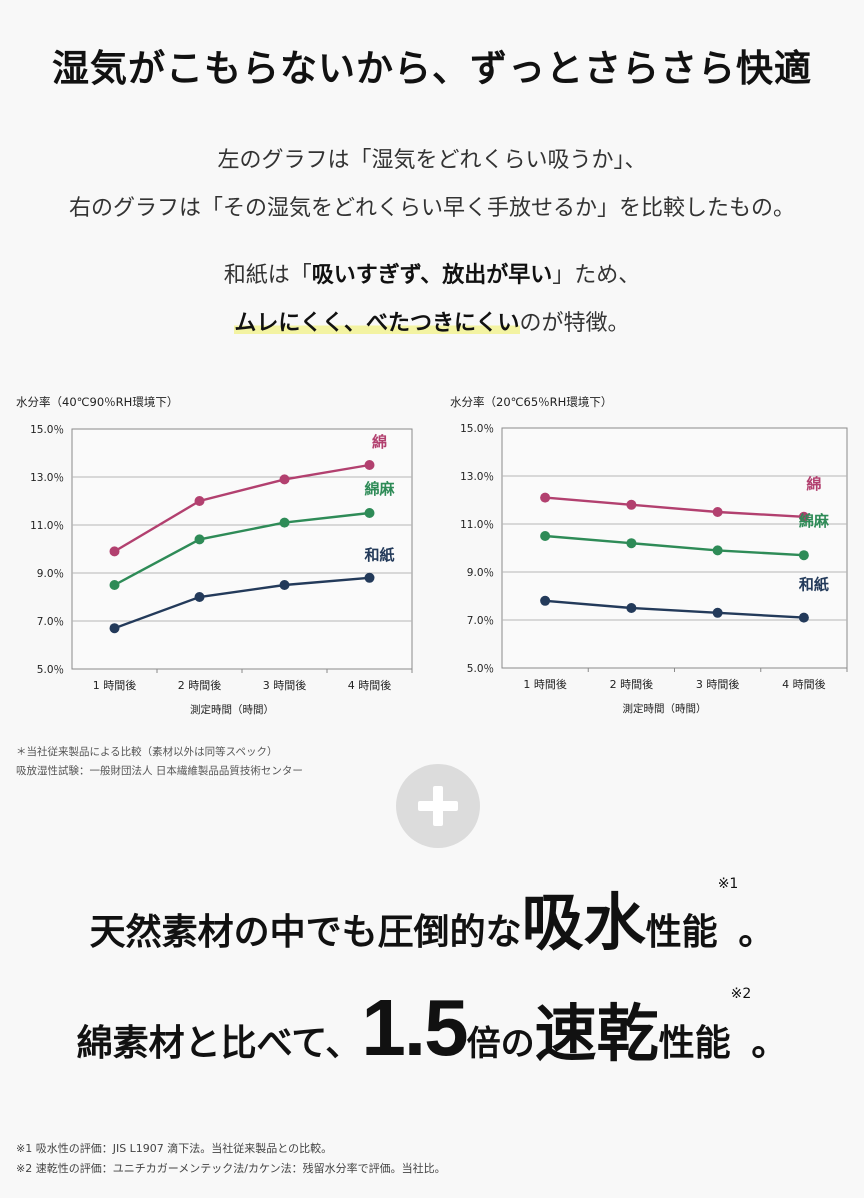  What do you see at coordinates (432, 160) in the screenshot?
I see `intro-line-1: 左のグラフは「湿気をどれくらい吸うか」、` at bounding box center [432, 160].